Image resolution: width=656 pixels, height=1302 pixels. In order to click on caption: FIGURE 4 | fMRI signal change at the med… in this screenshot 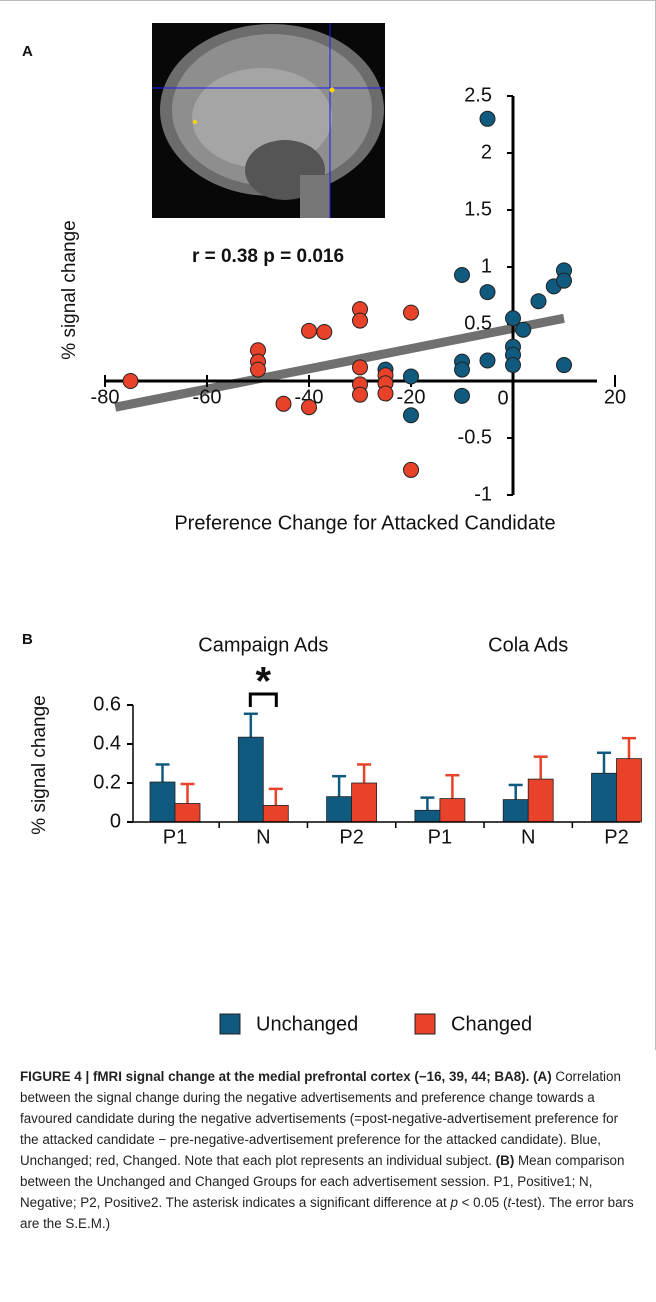, I will do `click(329, 1150)`.